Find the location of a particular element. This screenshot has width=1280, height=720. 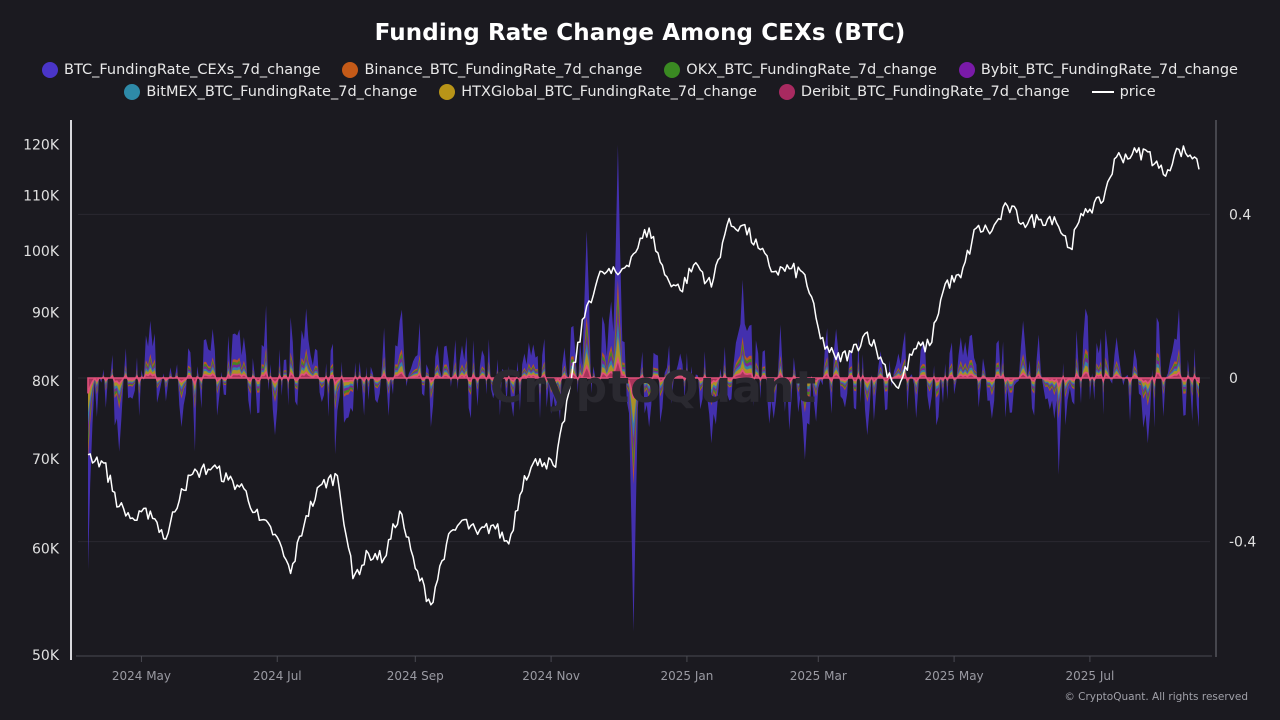

legend-item-htxglobal: HTXGlobal_BTC_FundingRate_7d_change is located at coordinates (598, 92).